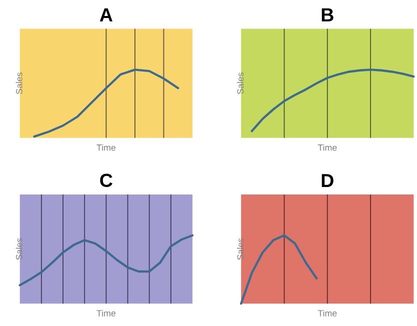 Image resolution: width=417 pixels, height=326 pixels. Describe the element at coordinates (106, 180) in the screenshot. I see `chart-title: C` at that location.